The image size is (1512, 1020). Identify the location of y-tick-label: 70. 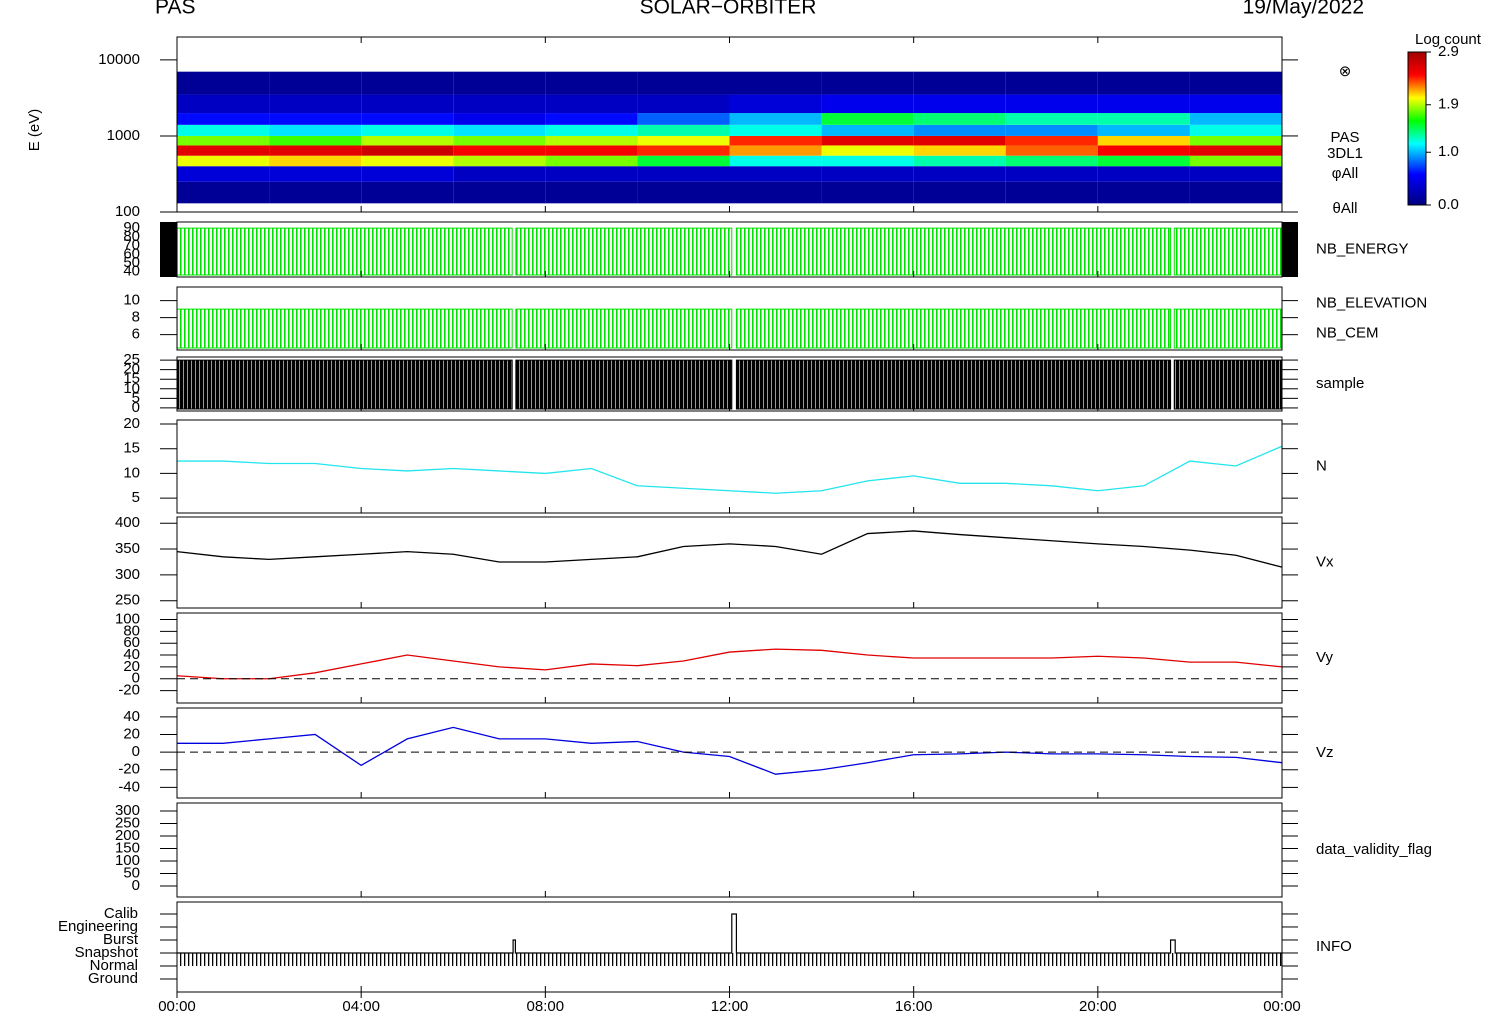
(131, 245).